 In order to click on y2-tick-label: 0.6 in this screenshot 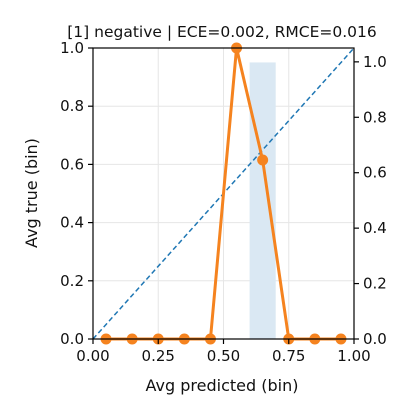, I will do `click(375, 173)`.